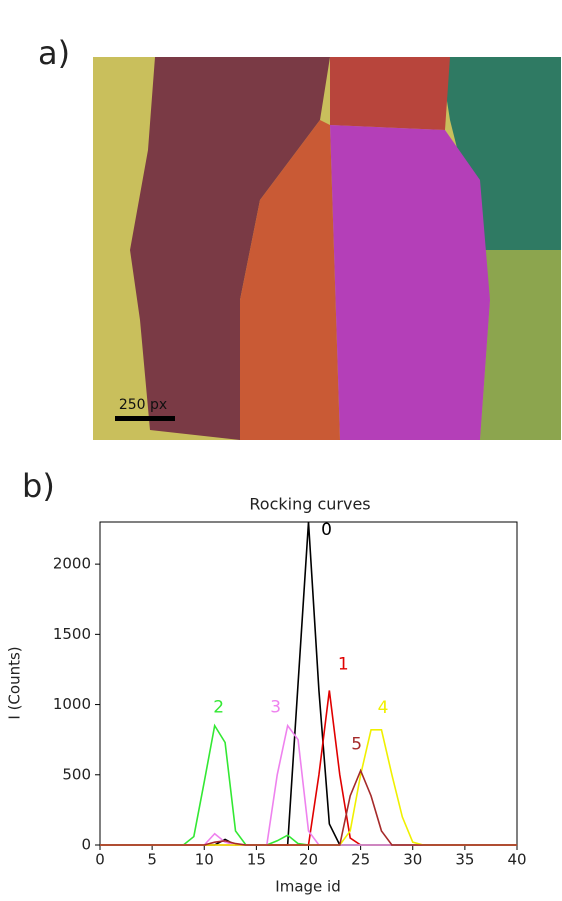 Image resolution: width=562 pixels, height=901 pixels. What do you see at coordinates (72, 634) in the screenshot?
I see `y-tick-label: 1500` at bounding box center [72, 634].